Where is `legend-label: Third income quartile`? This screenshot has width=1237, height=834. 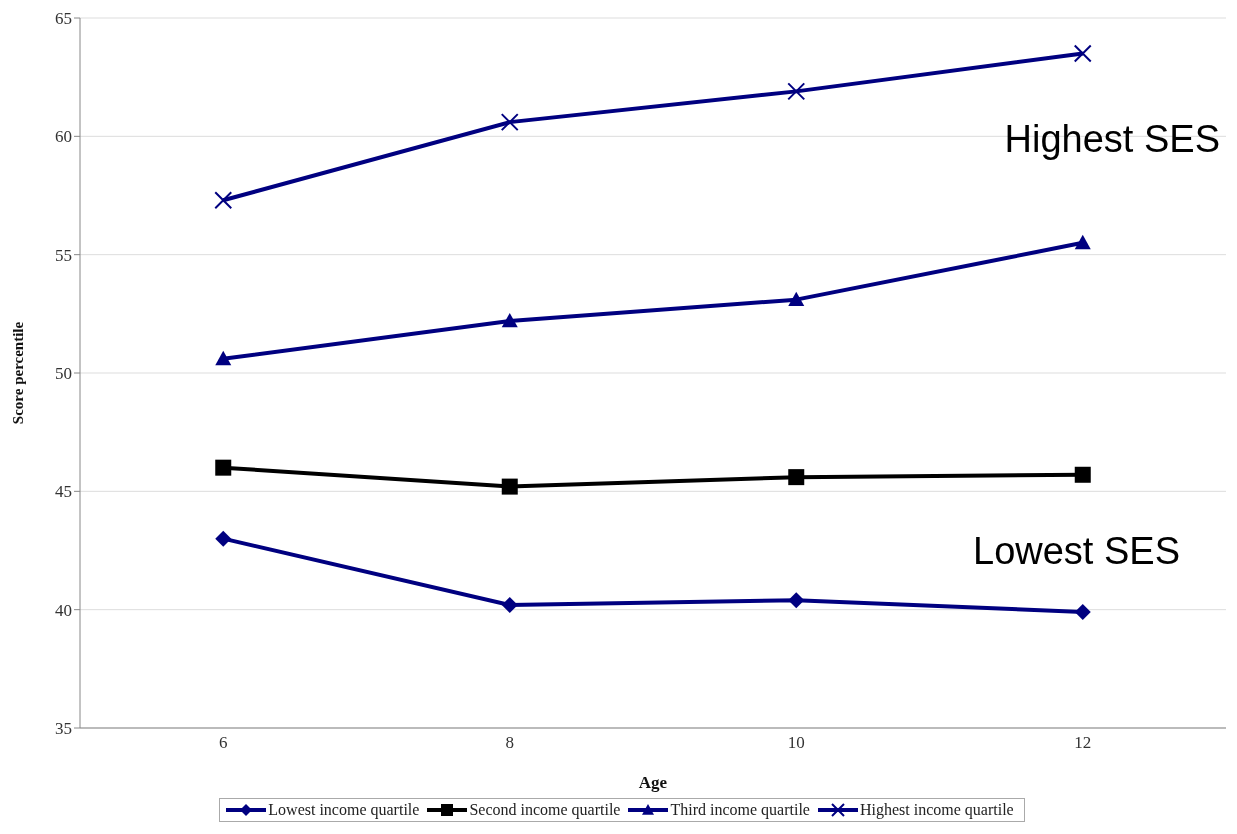
legend-label: Third income quartile is located at coordinates (740, 810).